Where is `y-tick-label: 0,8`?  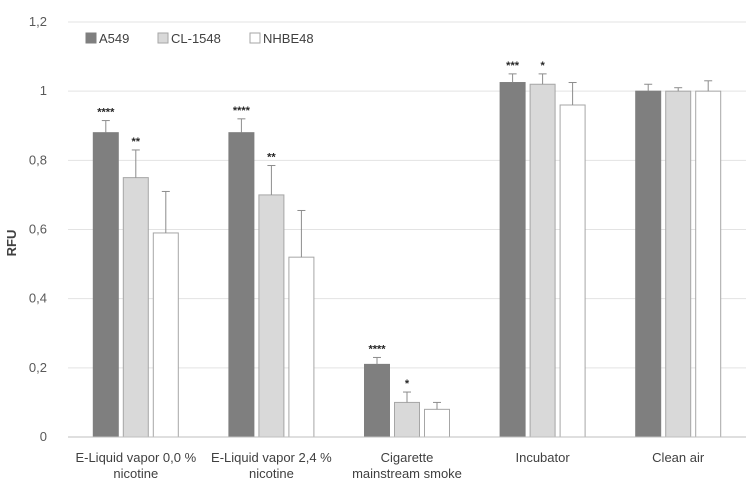
y-tick-label: 0,8 is located at coordinates (38, 159).